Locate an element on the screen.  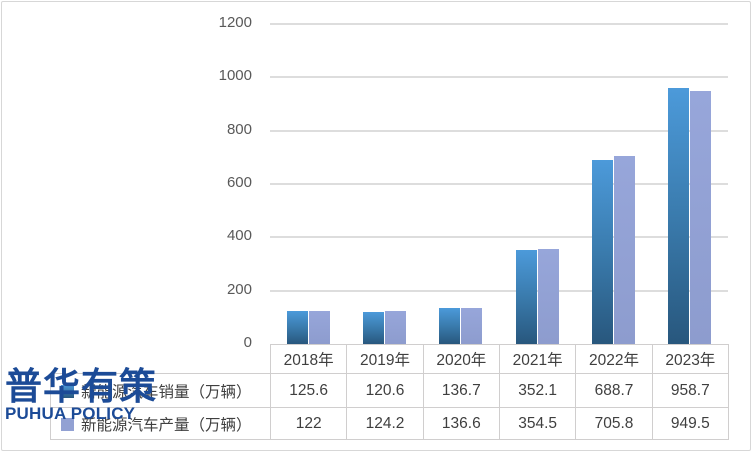
value-cell: 124.2 is located at coordinates (385, 423).